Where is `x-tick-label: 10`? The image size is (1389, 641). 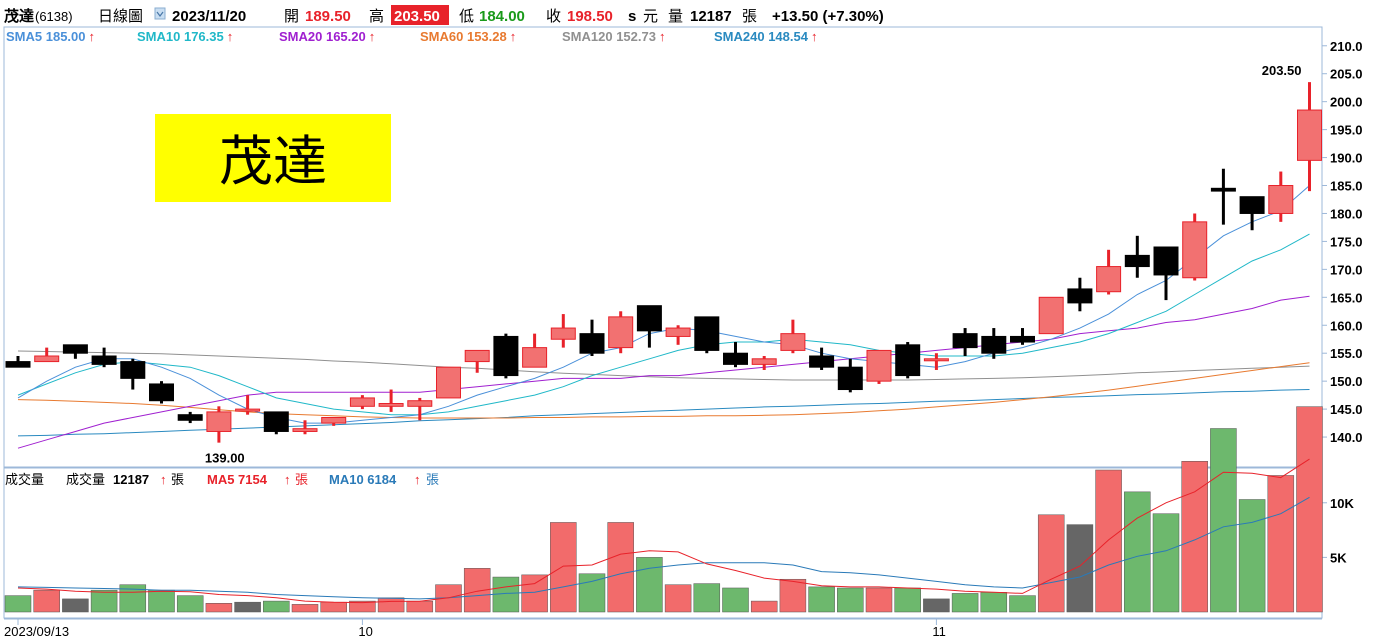
x-tick-label: 10 is located at coordinates (365, 631).